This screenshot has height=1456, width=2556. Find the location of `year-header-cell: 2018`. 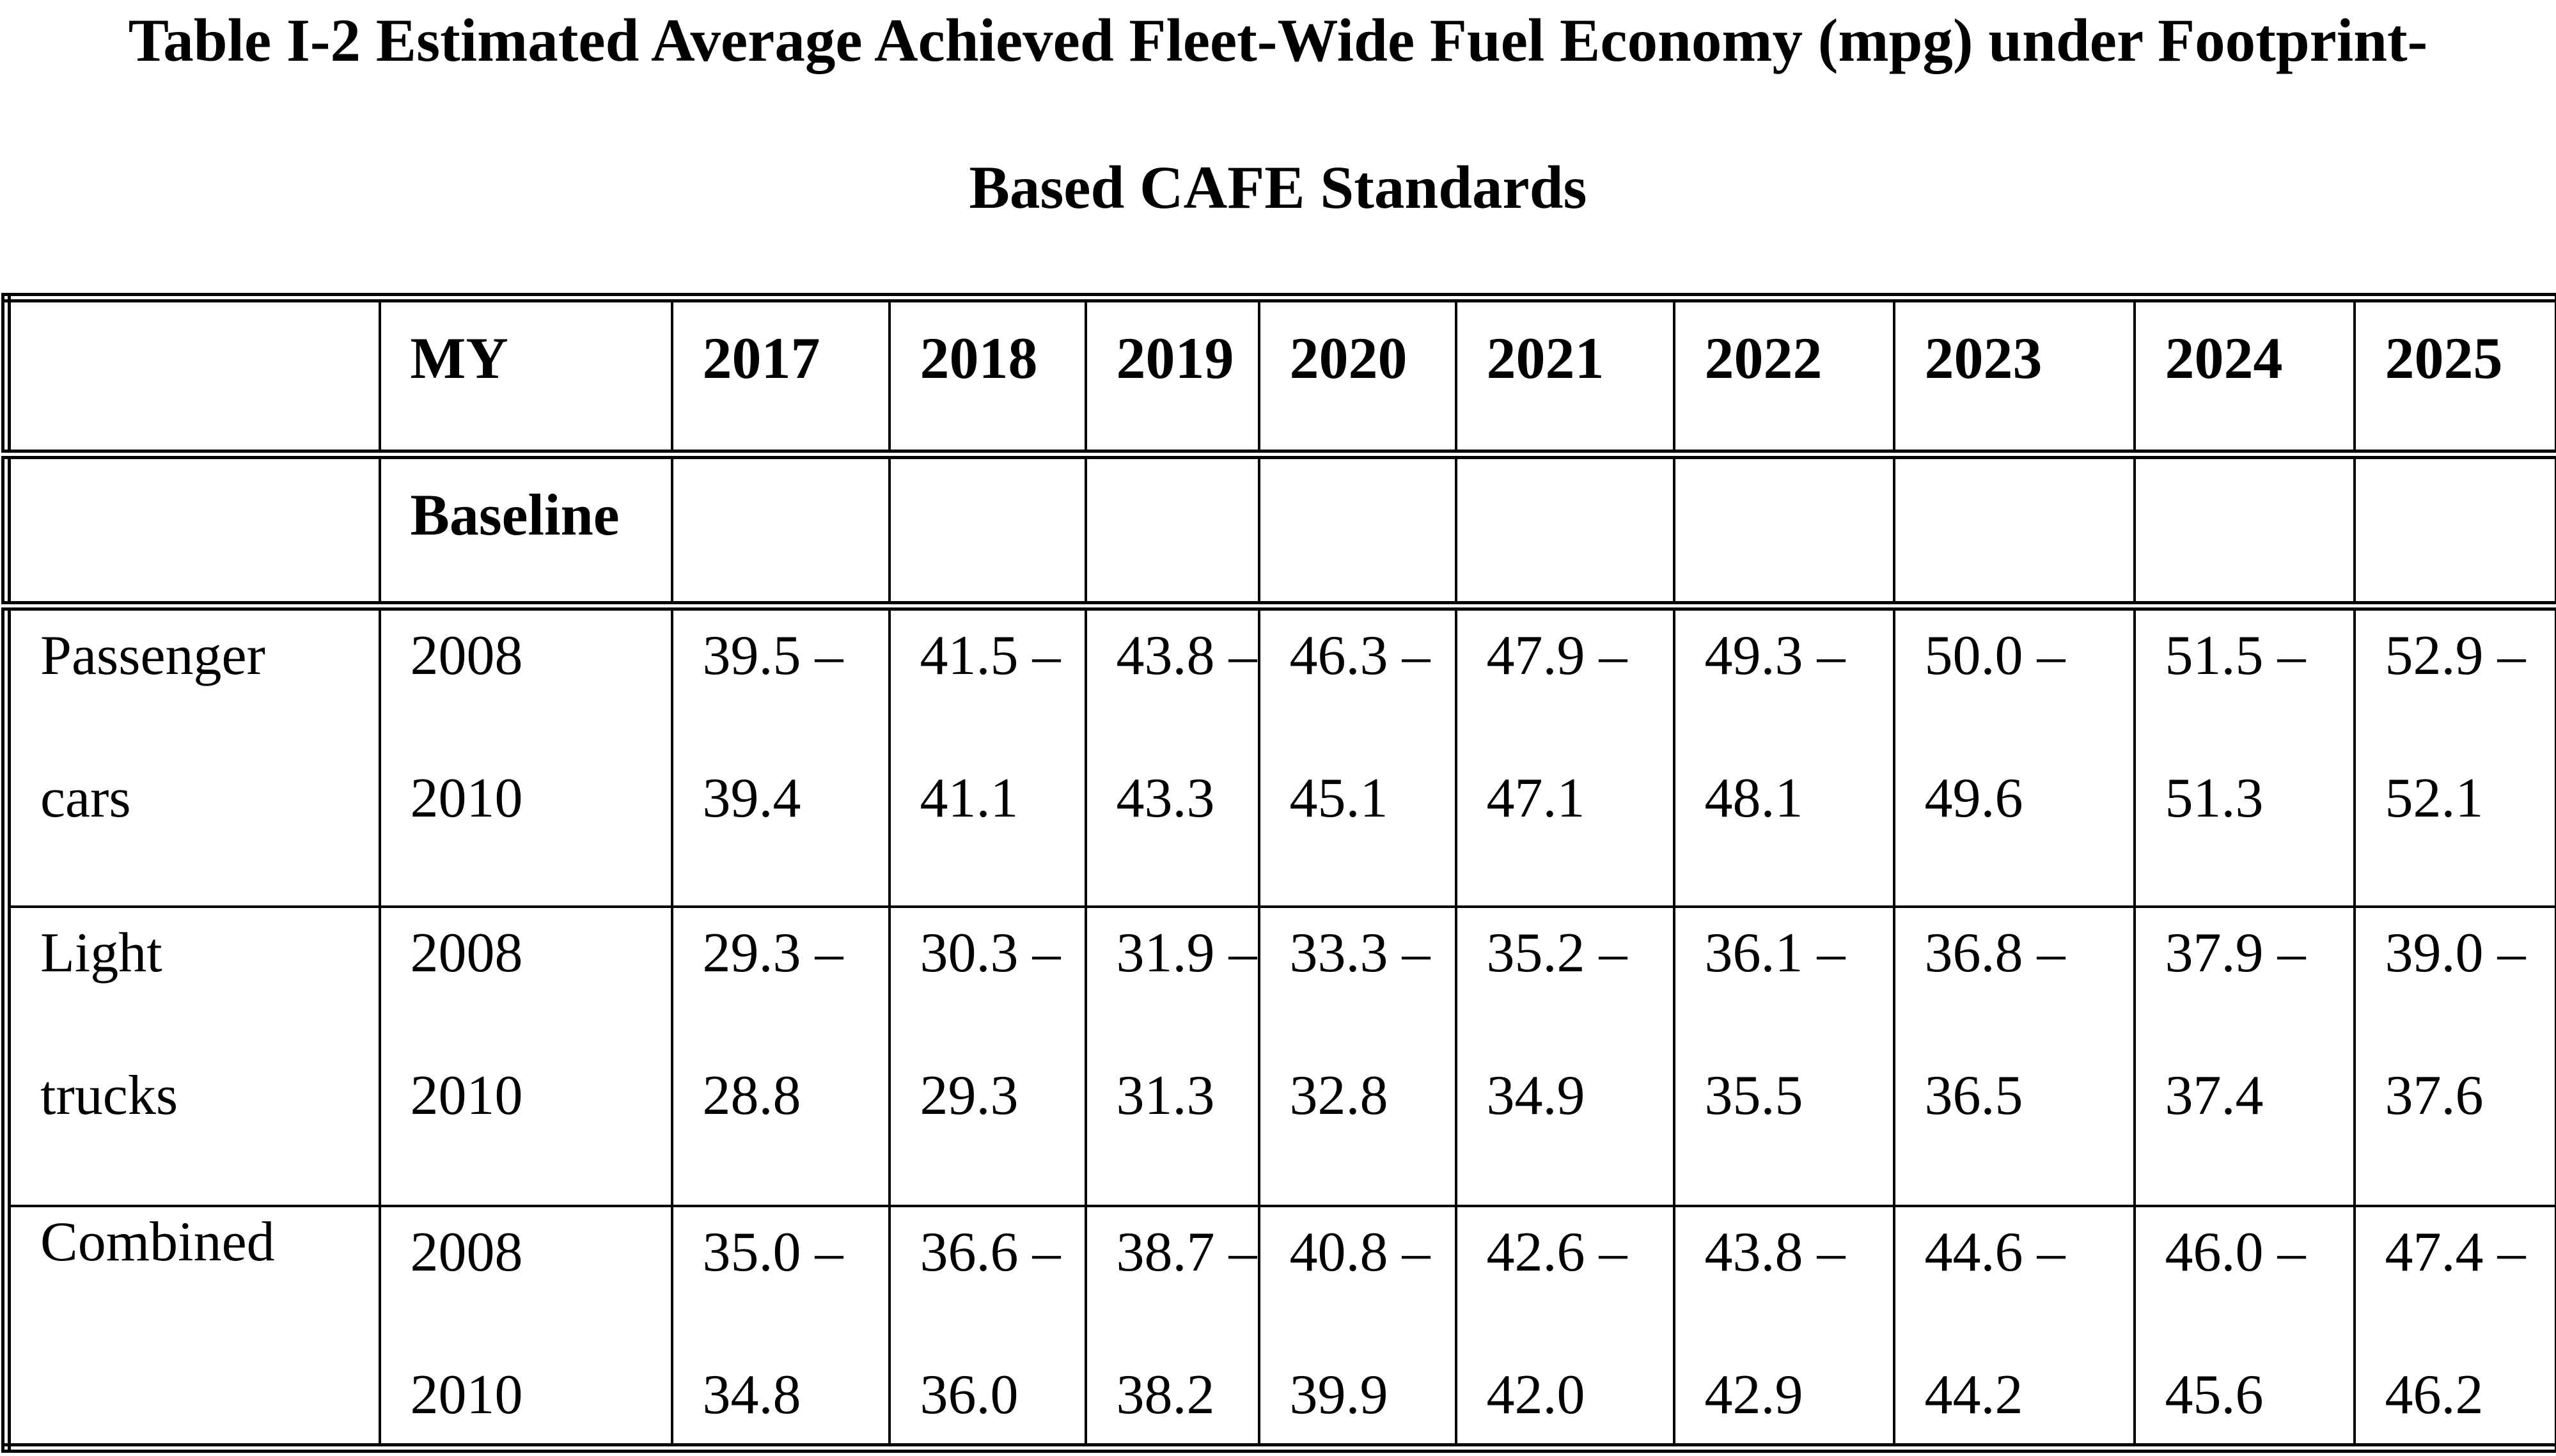

year-header-cell: 2018 is located at coordinates (987, 377).